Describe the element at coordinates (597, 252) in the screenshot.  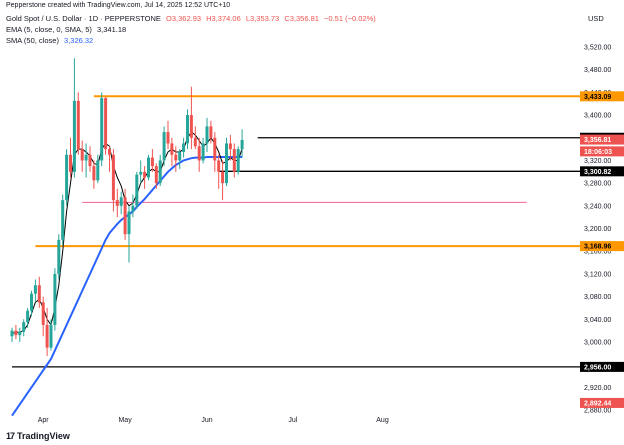
I see `y-tick-label: 3,160.00` at that location.